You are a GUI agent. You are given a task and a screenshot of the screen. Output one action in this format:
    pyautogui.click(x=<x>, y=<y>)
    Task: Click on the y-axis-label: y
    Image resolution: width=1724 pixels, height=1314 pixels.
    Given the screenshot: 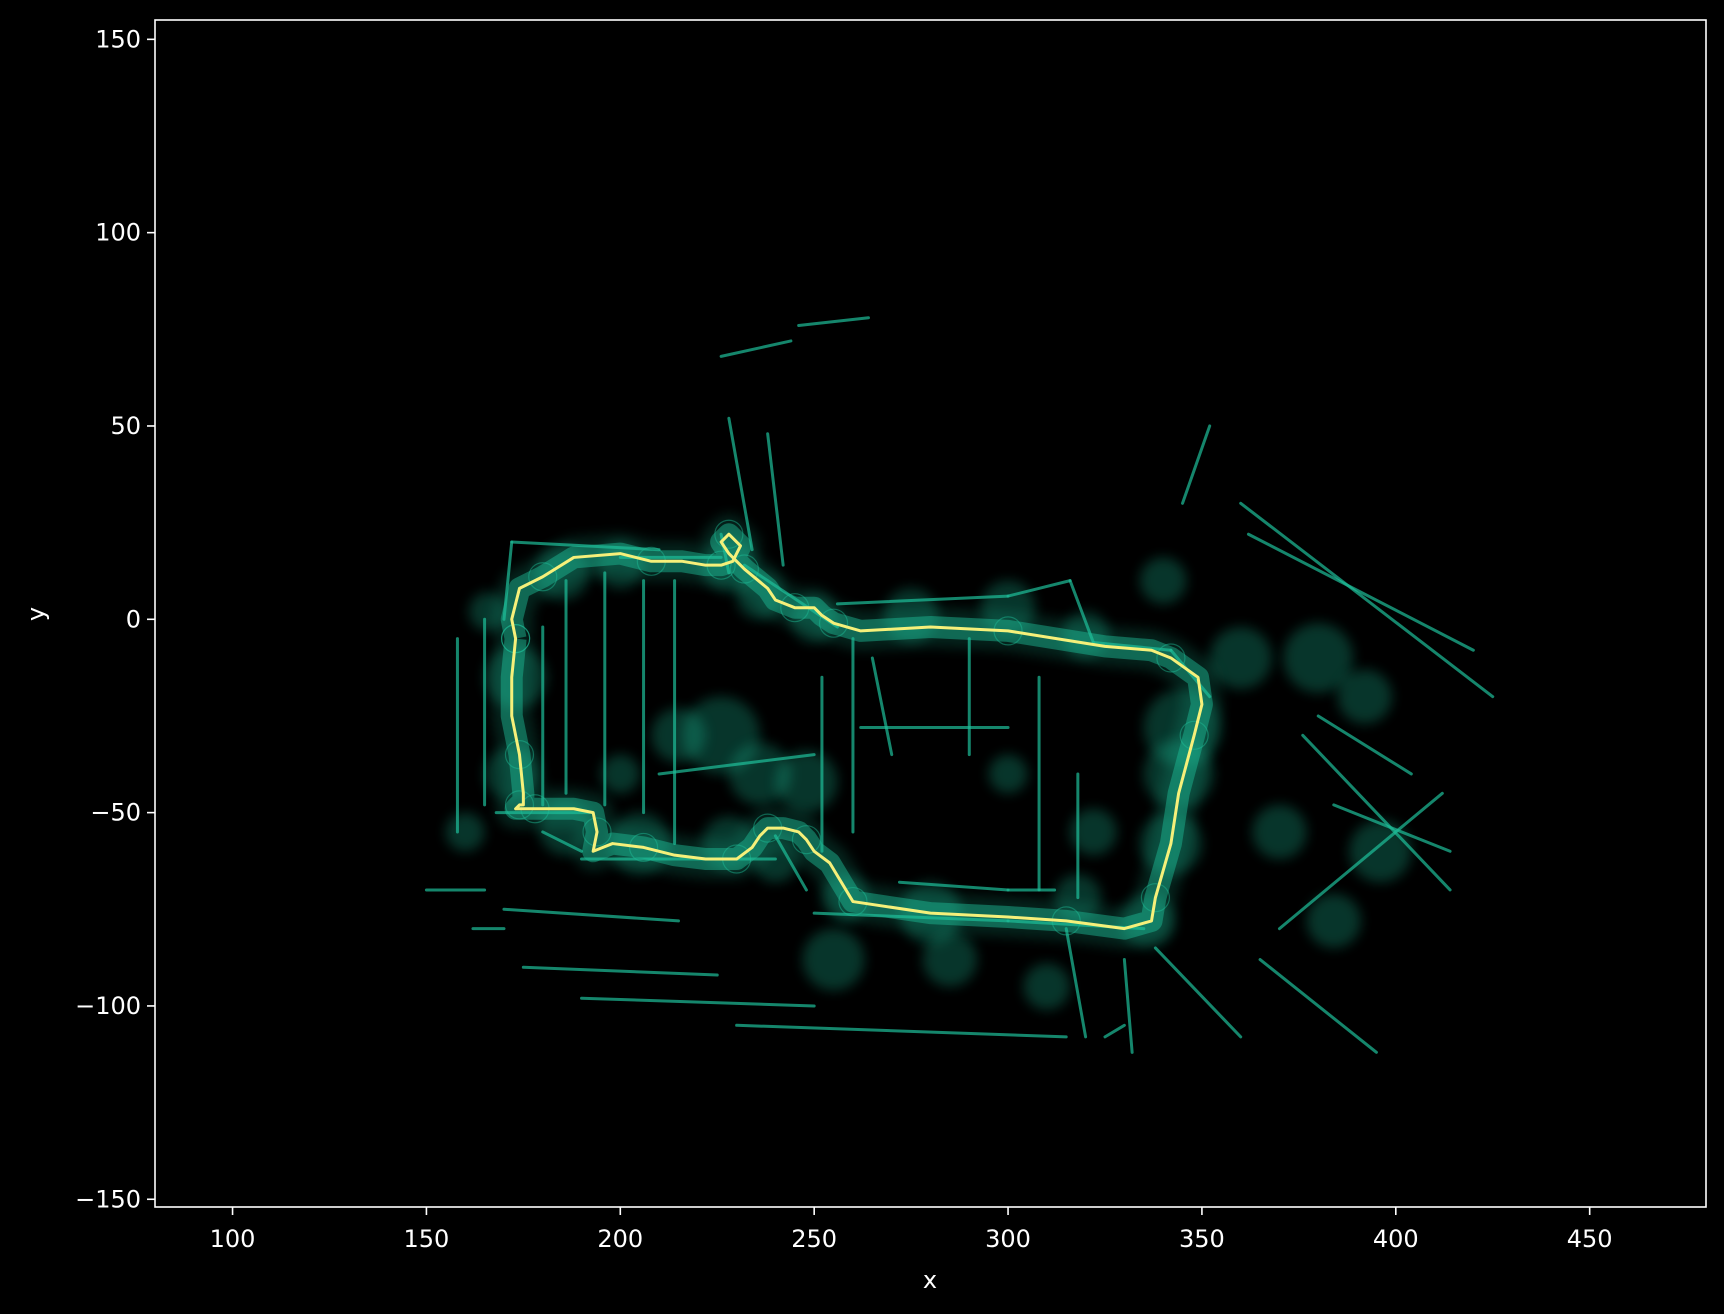 What is the action you would take?
    pyautogui.click(x=36, y=614)
    